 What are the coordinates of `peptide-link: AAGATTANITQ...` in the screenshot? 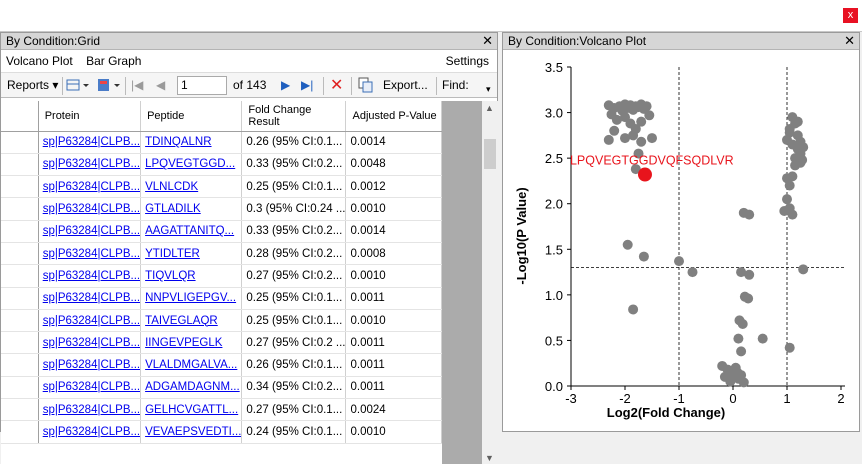 It's located at (190, 231).